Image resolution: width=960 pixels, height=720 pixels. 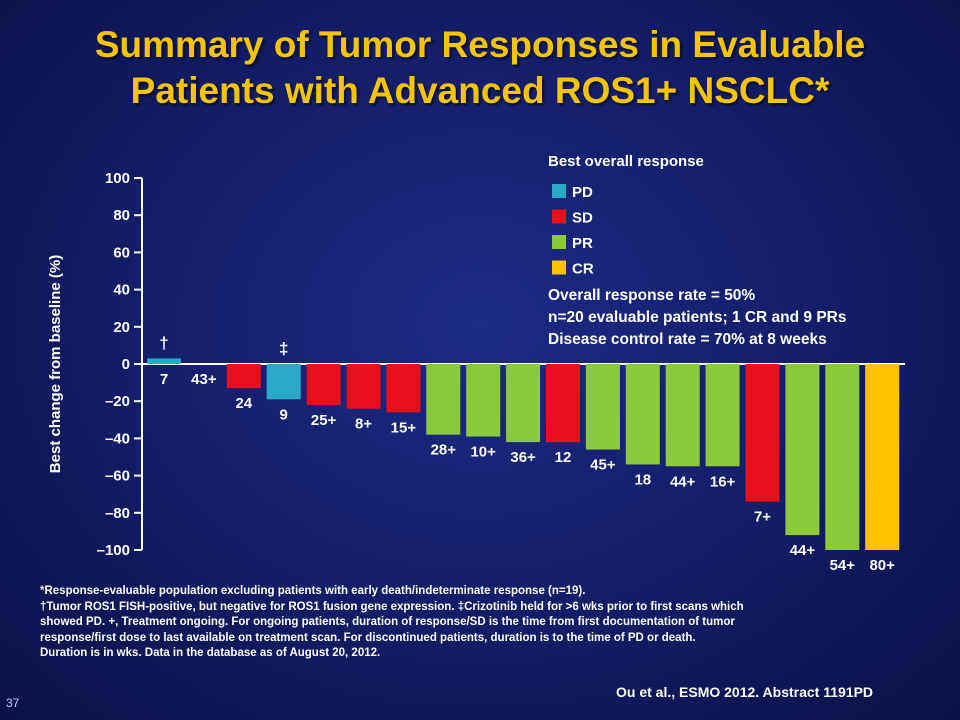 What do you see at coordinates (164, 379) in the screenshot?
I see `bar-label: 7` at bounding box center [164, 379].